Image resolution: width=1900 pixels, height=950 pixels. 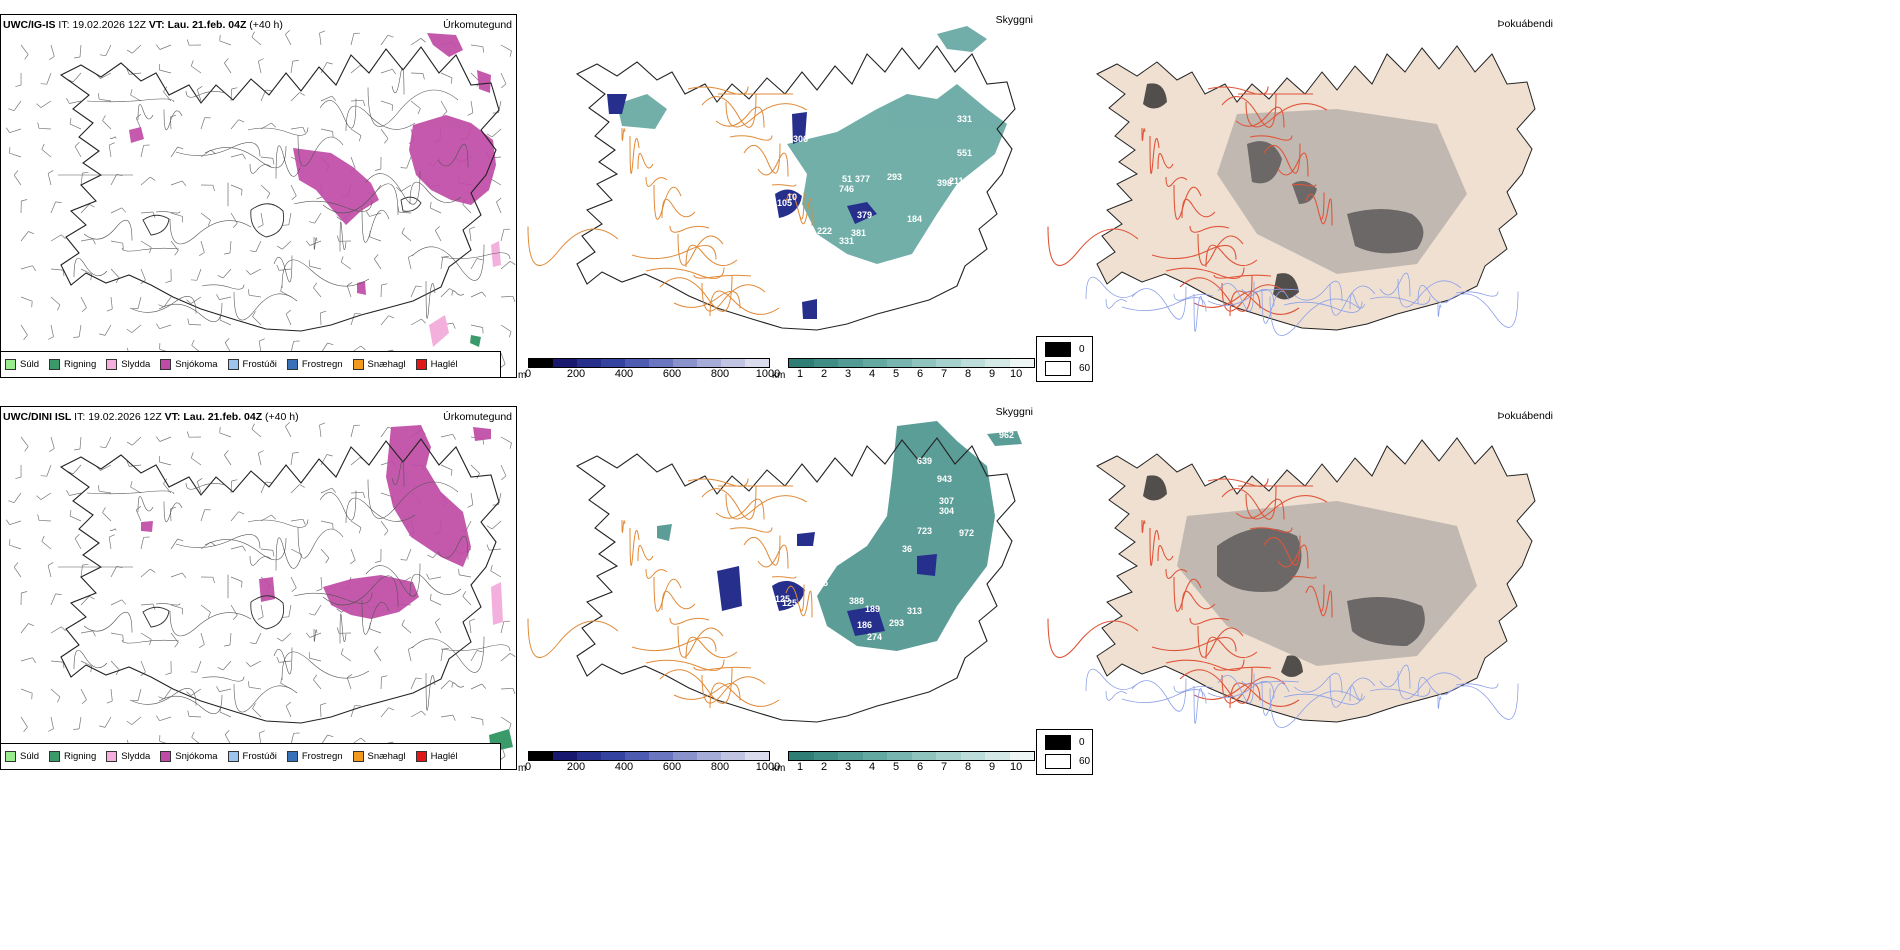 What do you see at coordinates (858, 233) in the screenshot?
I see `visibility-value-label: 381` at bounding box center [858, 233].